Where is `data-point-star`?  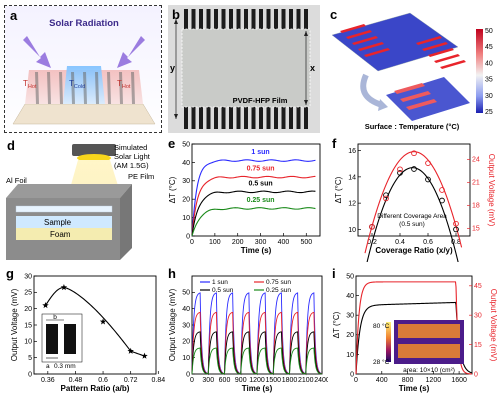
data-point-star is located at coordinates (144, 355).